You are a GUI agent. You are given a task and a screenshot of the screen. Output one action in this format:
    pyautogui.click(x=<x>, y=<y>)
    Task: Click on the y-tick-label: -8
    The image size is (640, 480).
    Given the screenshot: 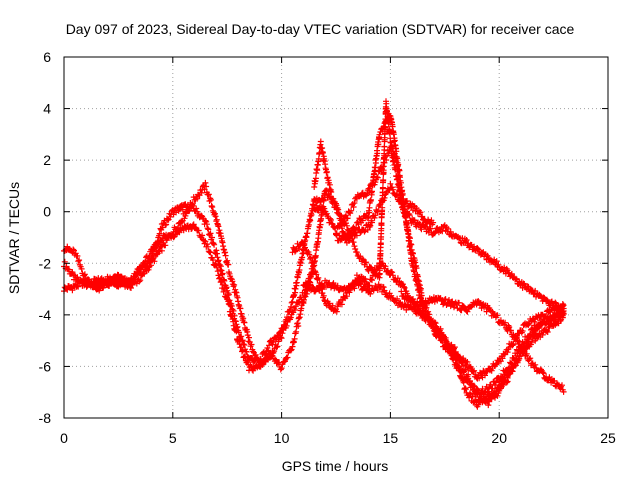 What is the action you would take?
    pyautogui.click(x=45, y=418)
    